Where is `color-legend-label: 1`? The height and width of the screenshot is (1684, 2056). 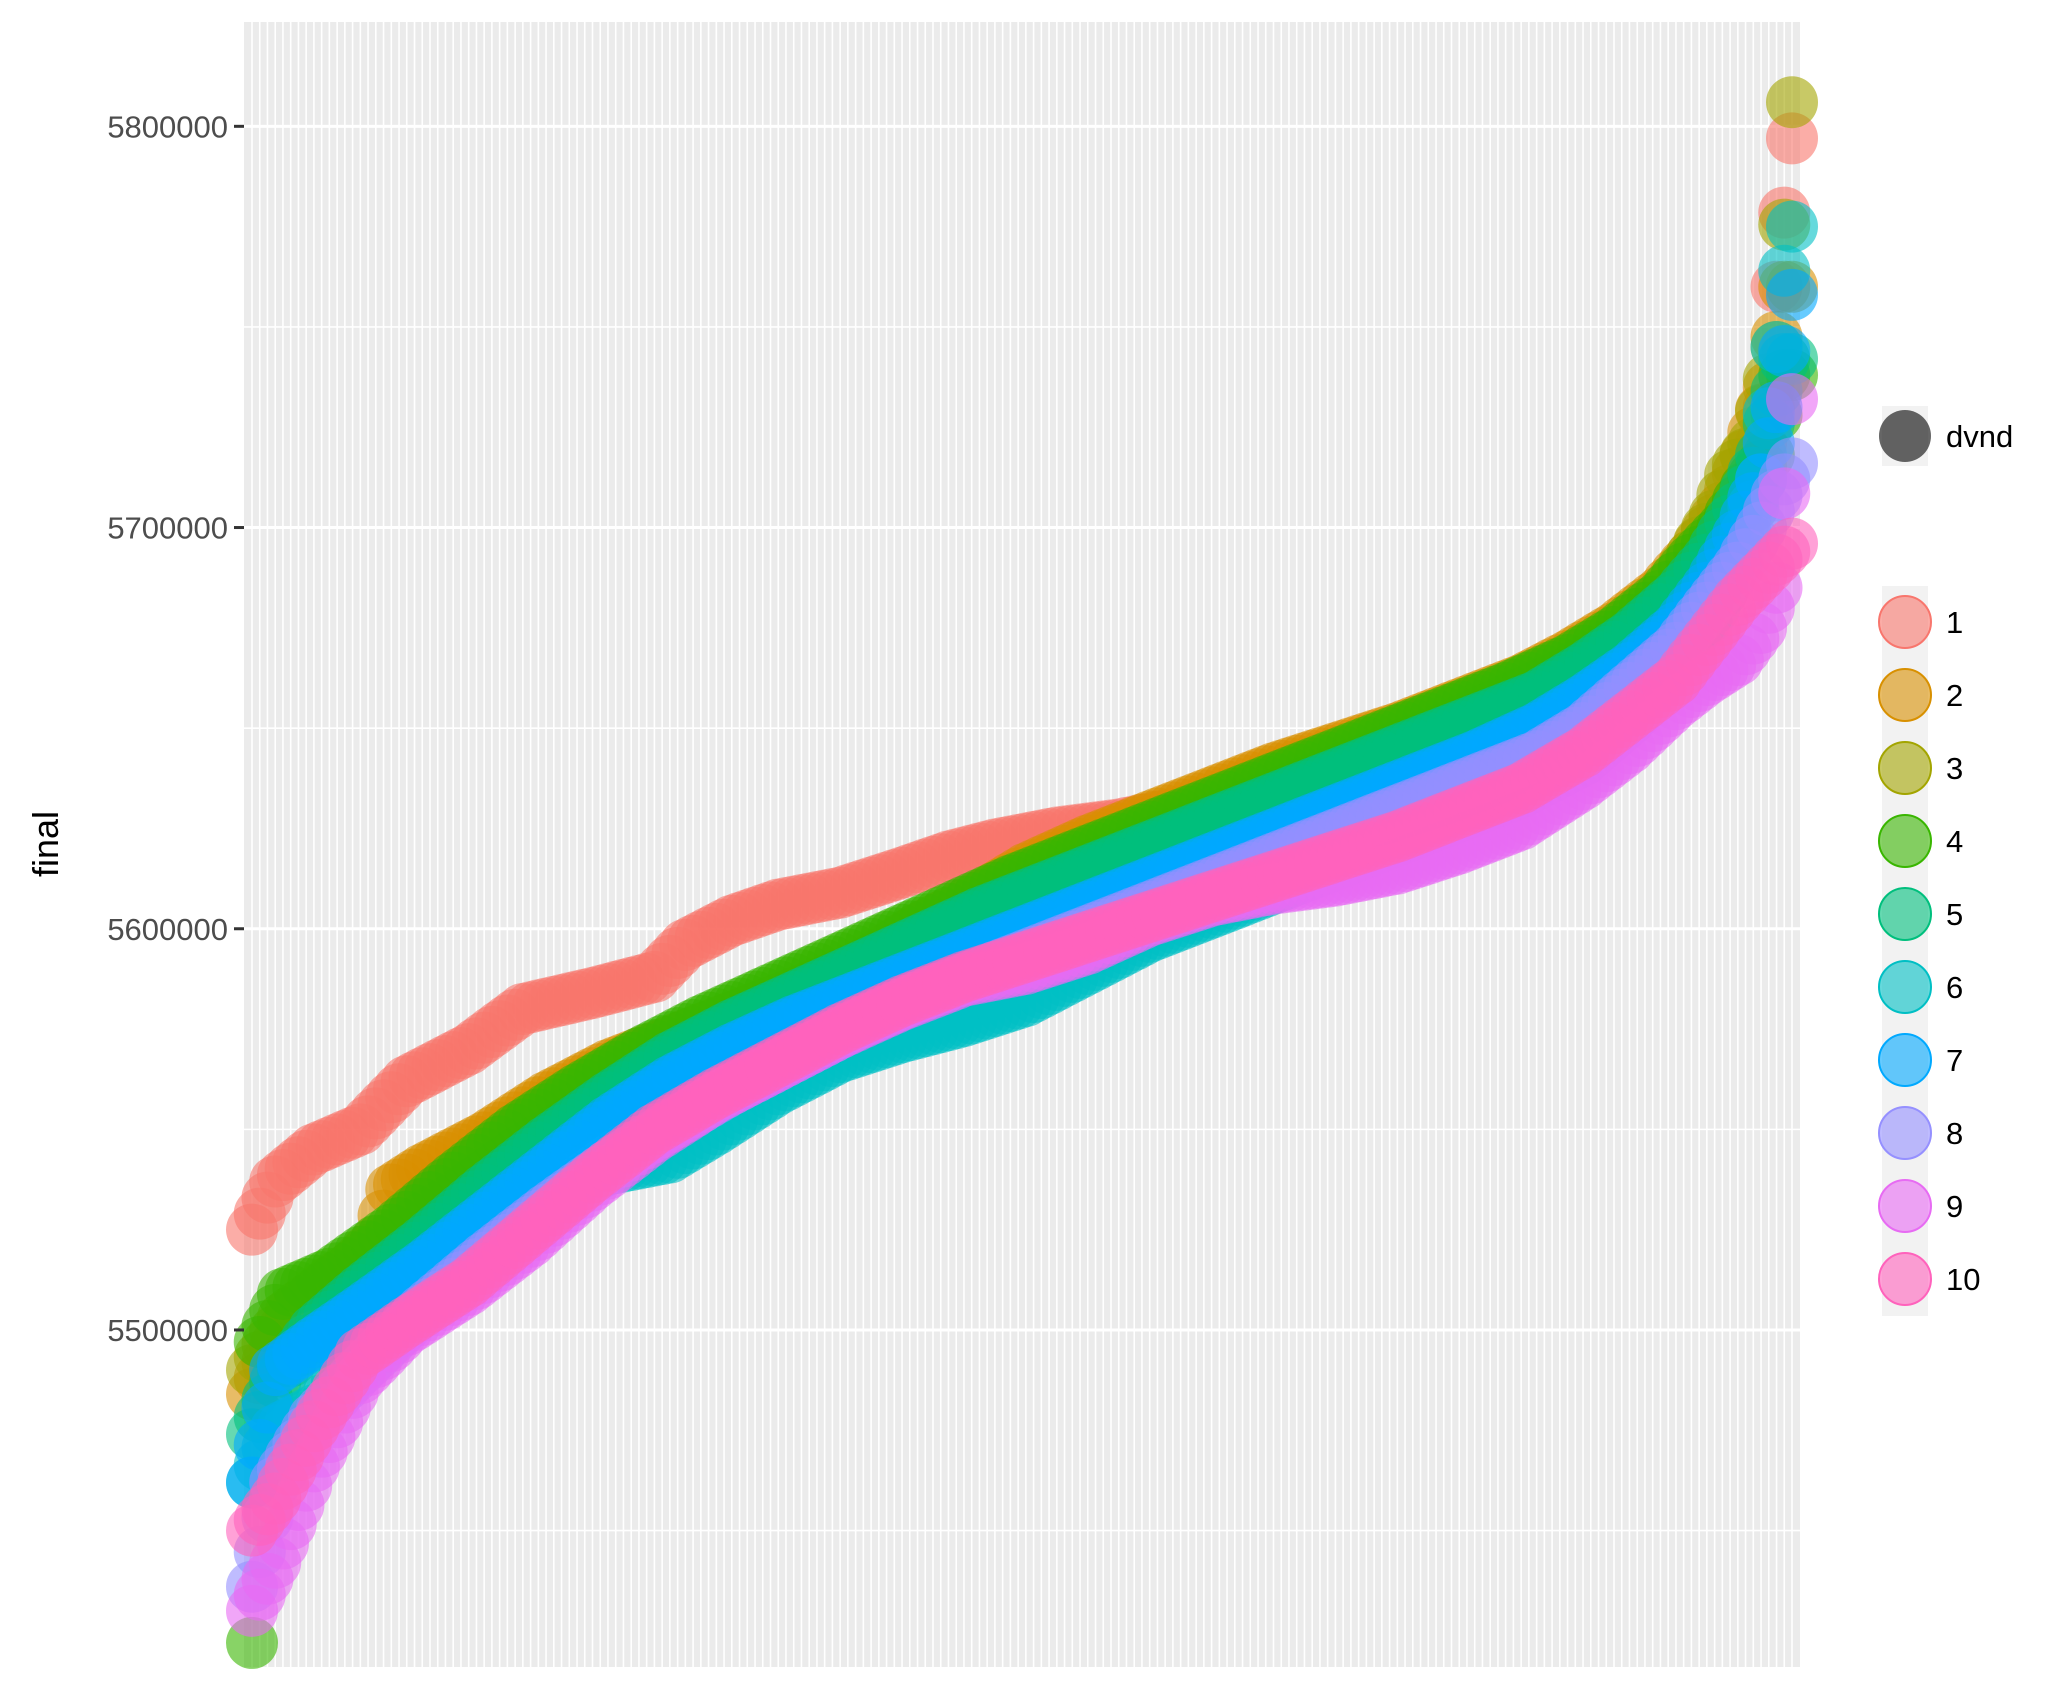
color-legend-label: 1 is located at coordinates (1954, 622).